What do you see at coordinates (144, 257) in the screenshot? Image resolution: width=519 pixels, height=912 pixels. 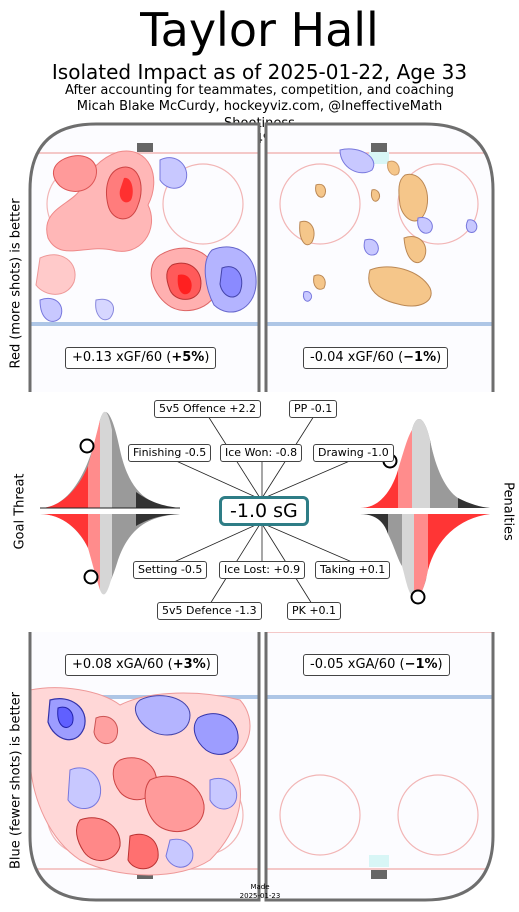 I see `rink-offence-even` at bounding box center [144, 257].